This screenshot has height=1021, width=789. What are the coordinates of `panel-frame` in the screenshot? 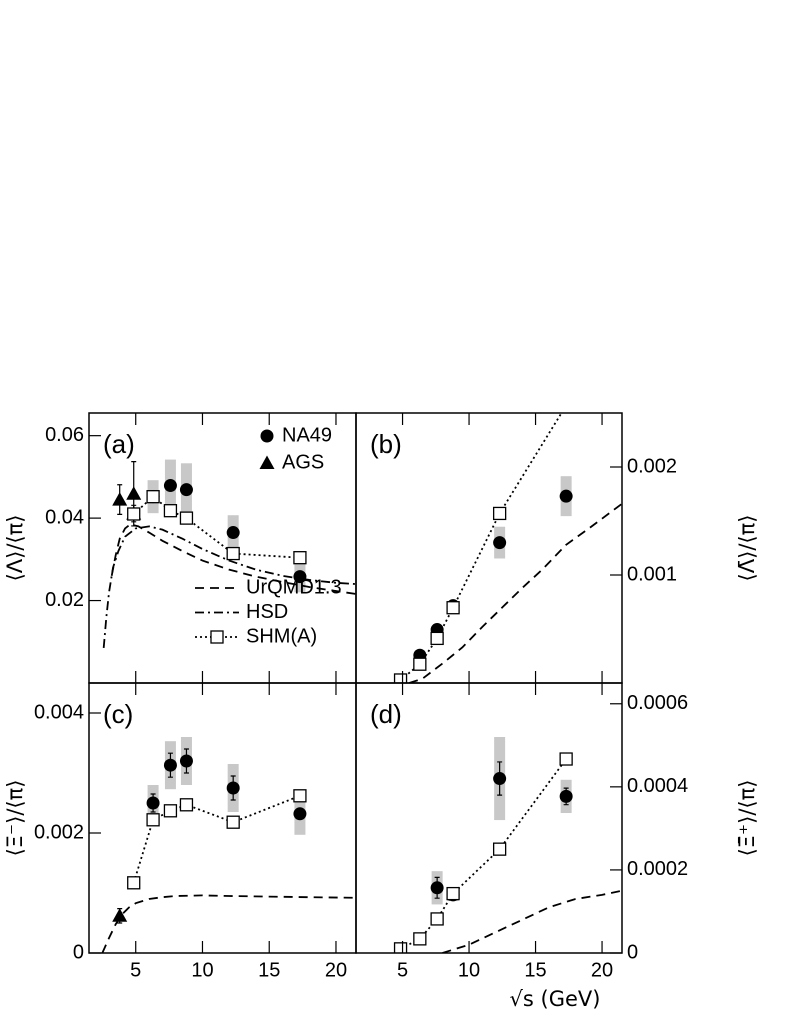 It's located at (489, 818).